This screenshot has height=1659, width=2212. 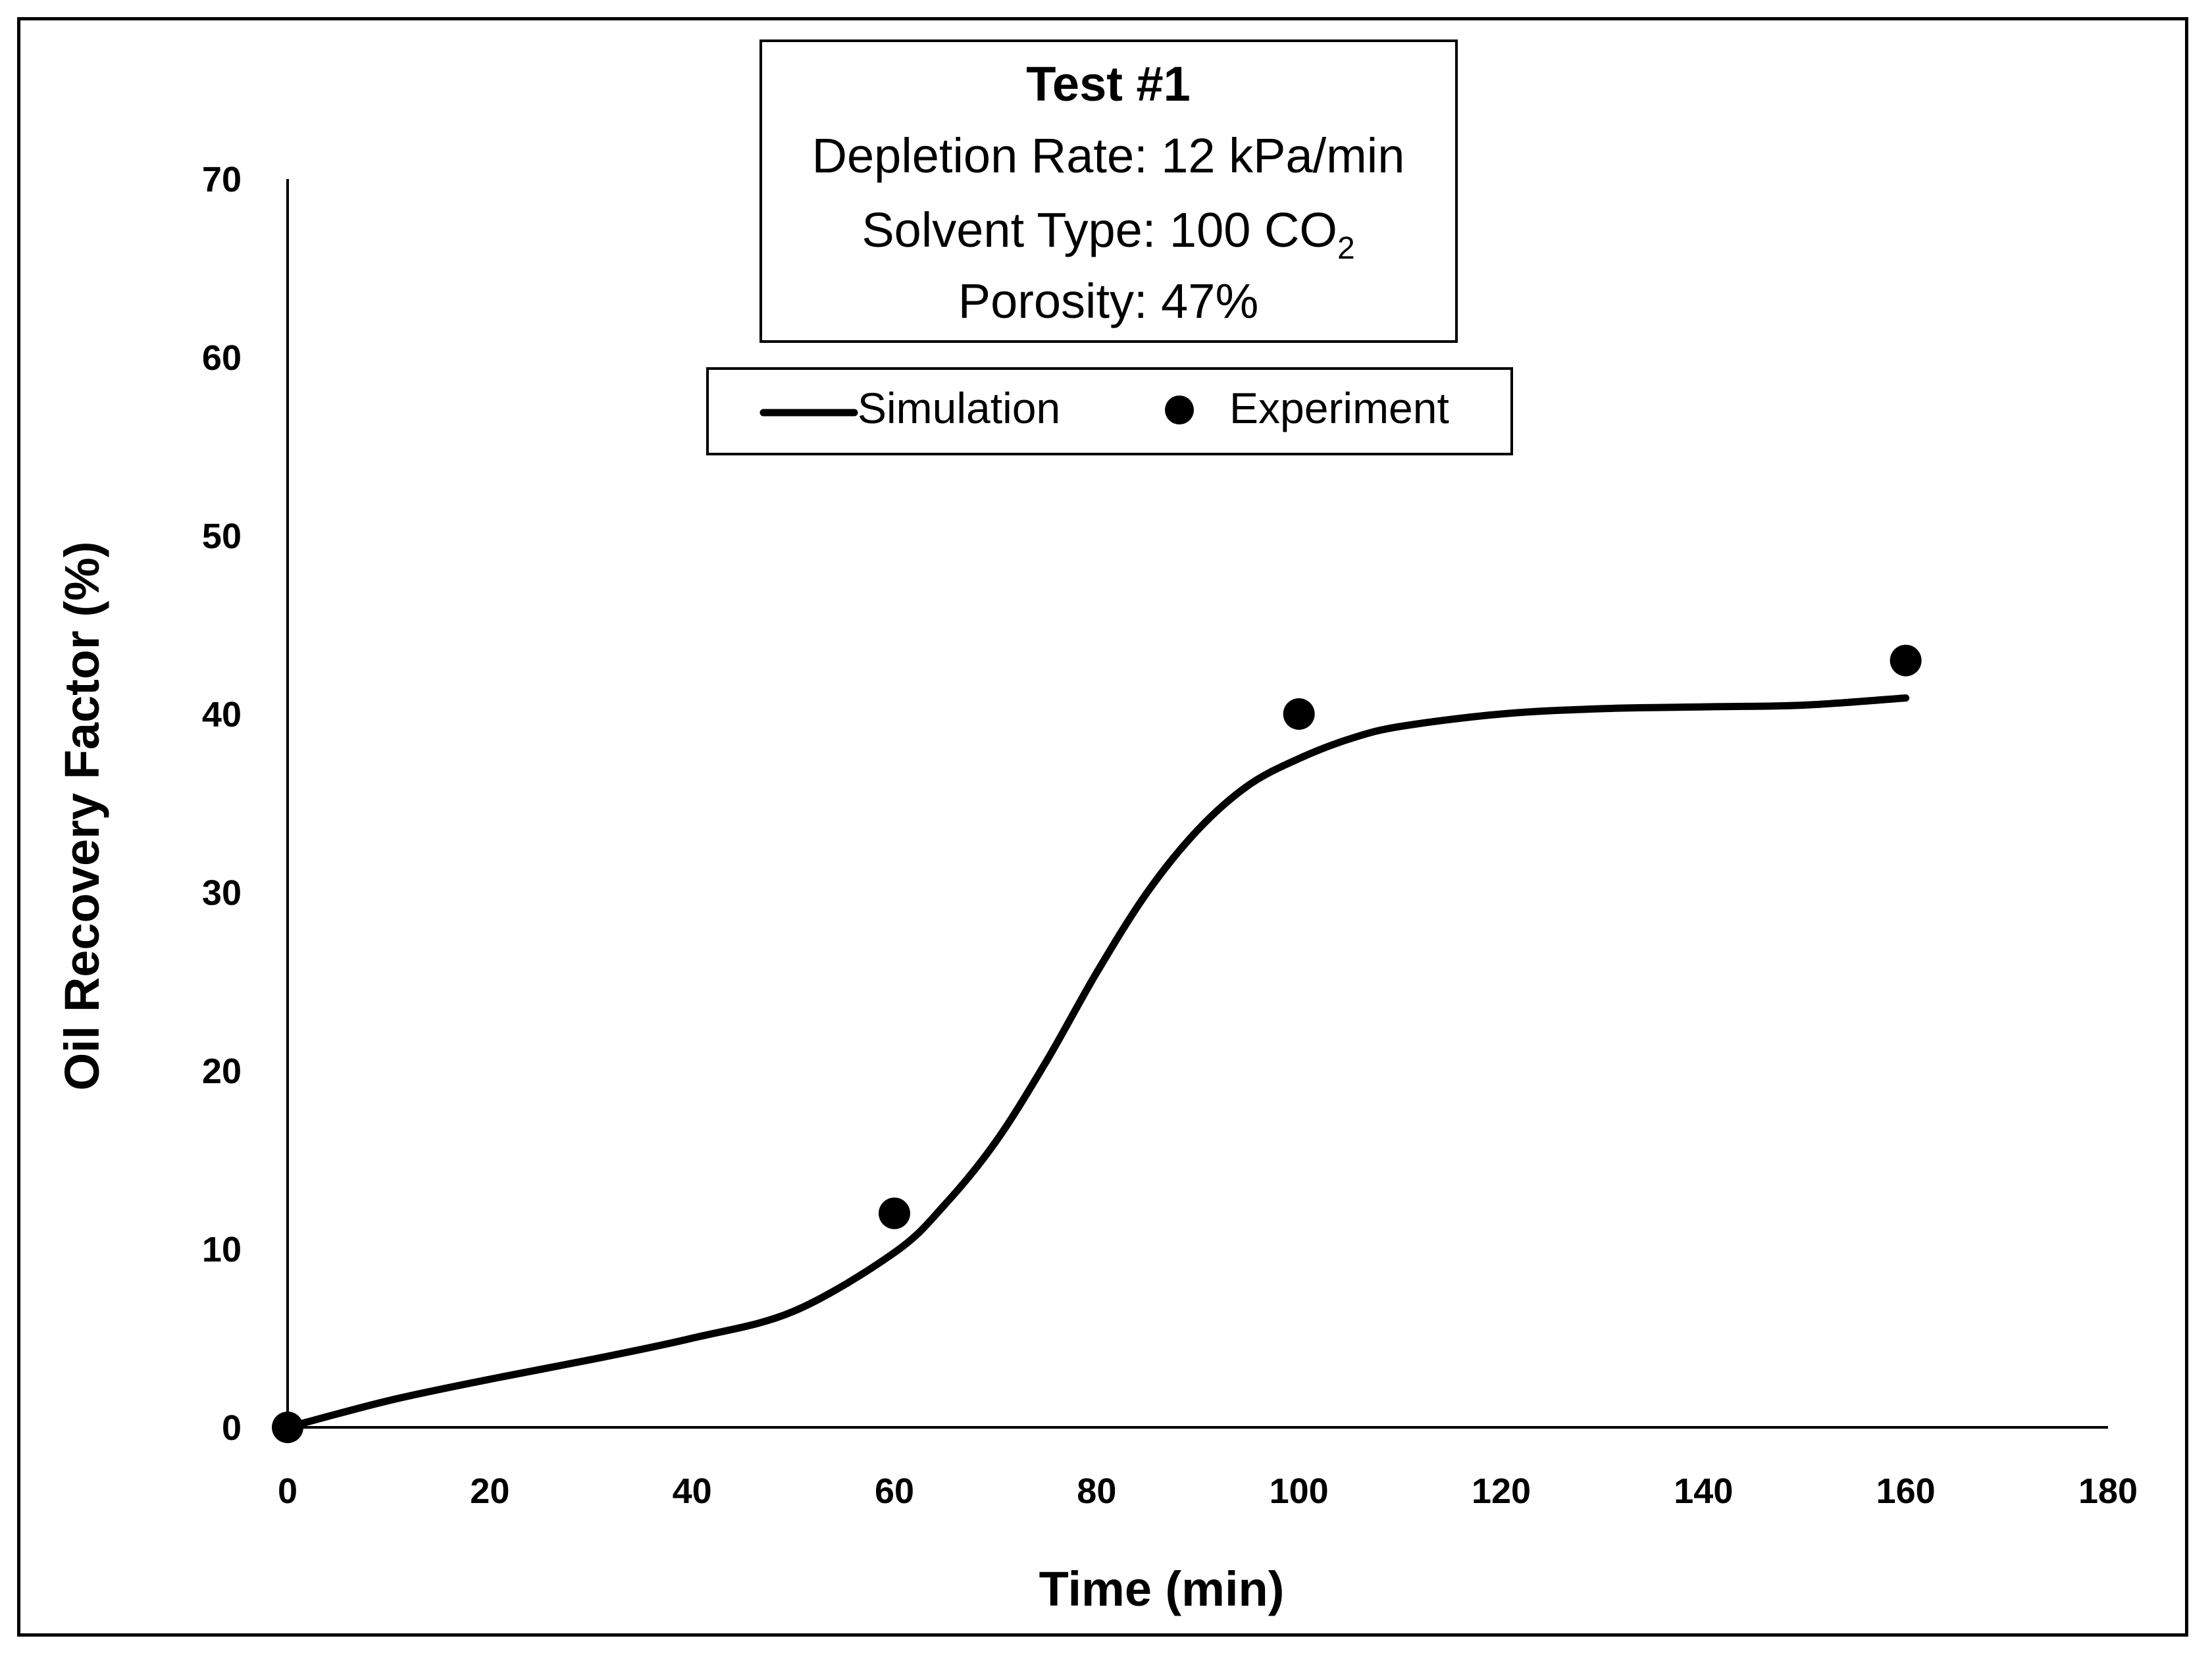 I want to click on x-tick-label: 180, so click(x=2108, y=1491).